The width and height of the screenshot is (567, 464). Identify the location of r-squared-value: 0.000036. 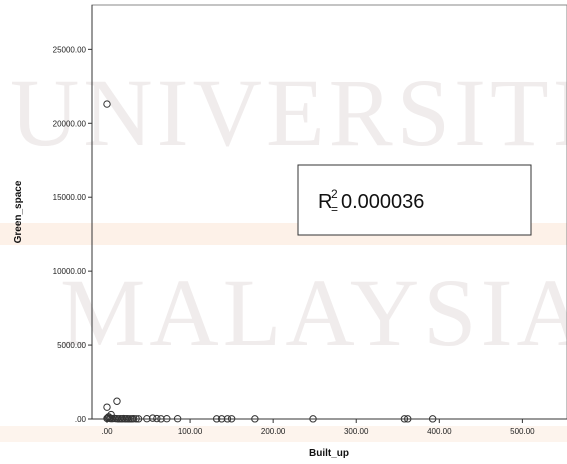
(382, 202).